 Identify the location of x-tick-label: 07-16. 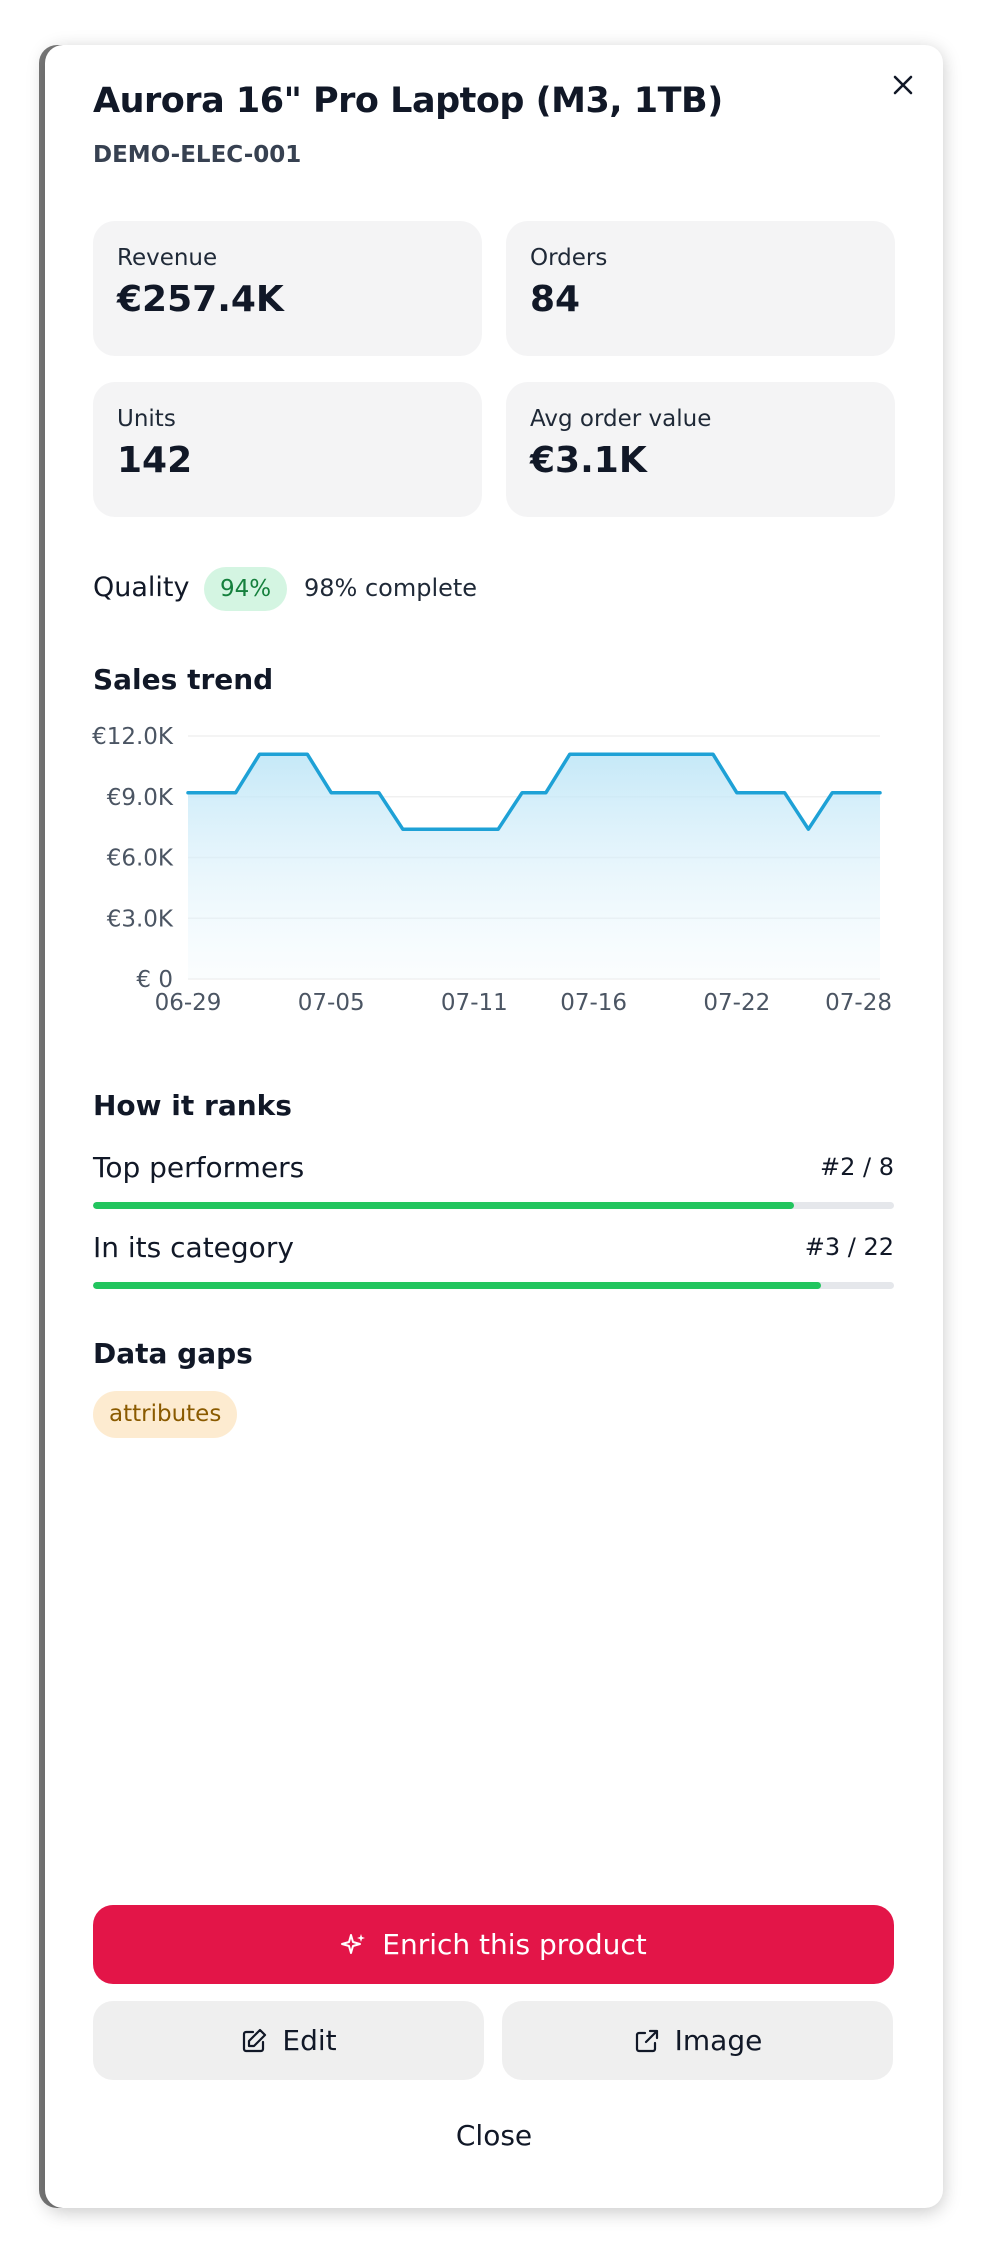
(593, 1003).